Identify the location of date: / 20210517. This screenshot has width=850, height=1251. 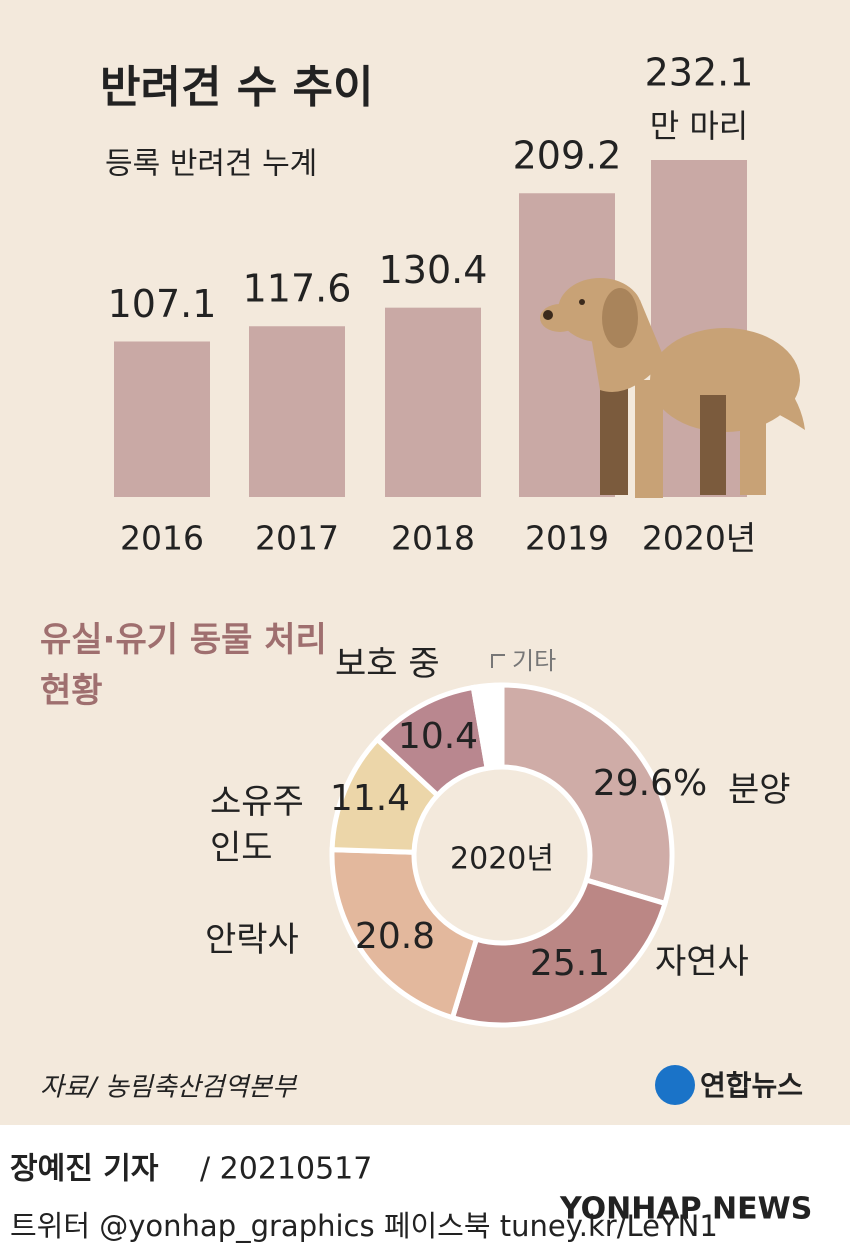
(286, 1169).